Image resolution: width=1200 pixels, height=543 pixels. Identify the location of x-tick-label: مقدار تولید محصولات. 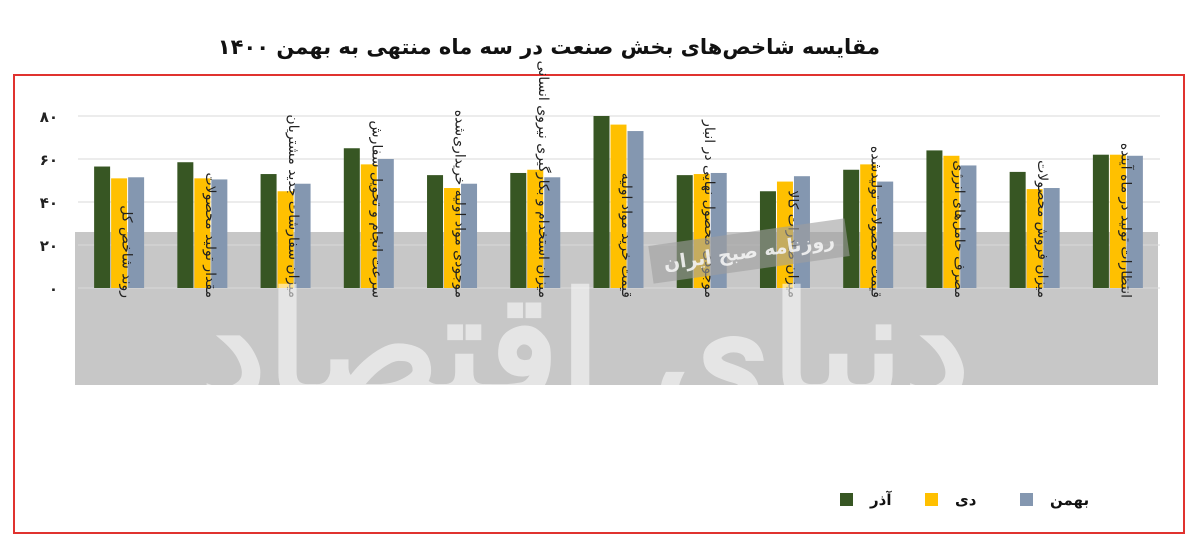
(210, 235).